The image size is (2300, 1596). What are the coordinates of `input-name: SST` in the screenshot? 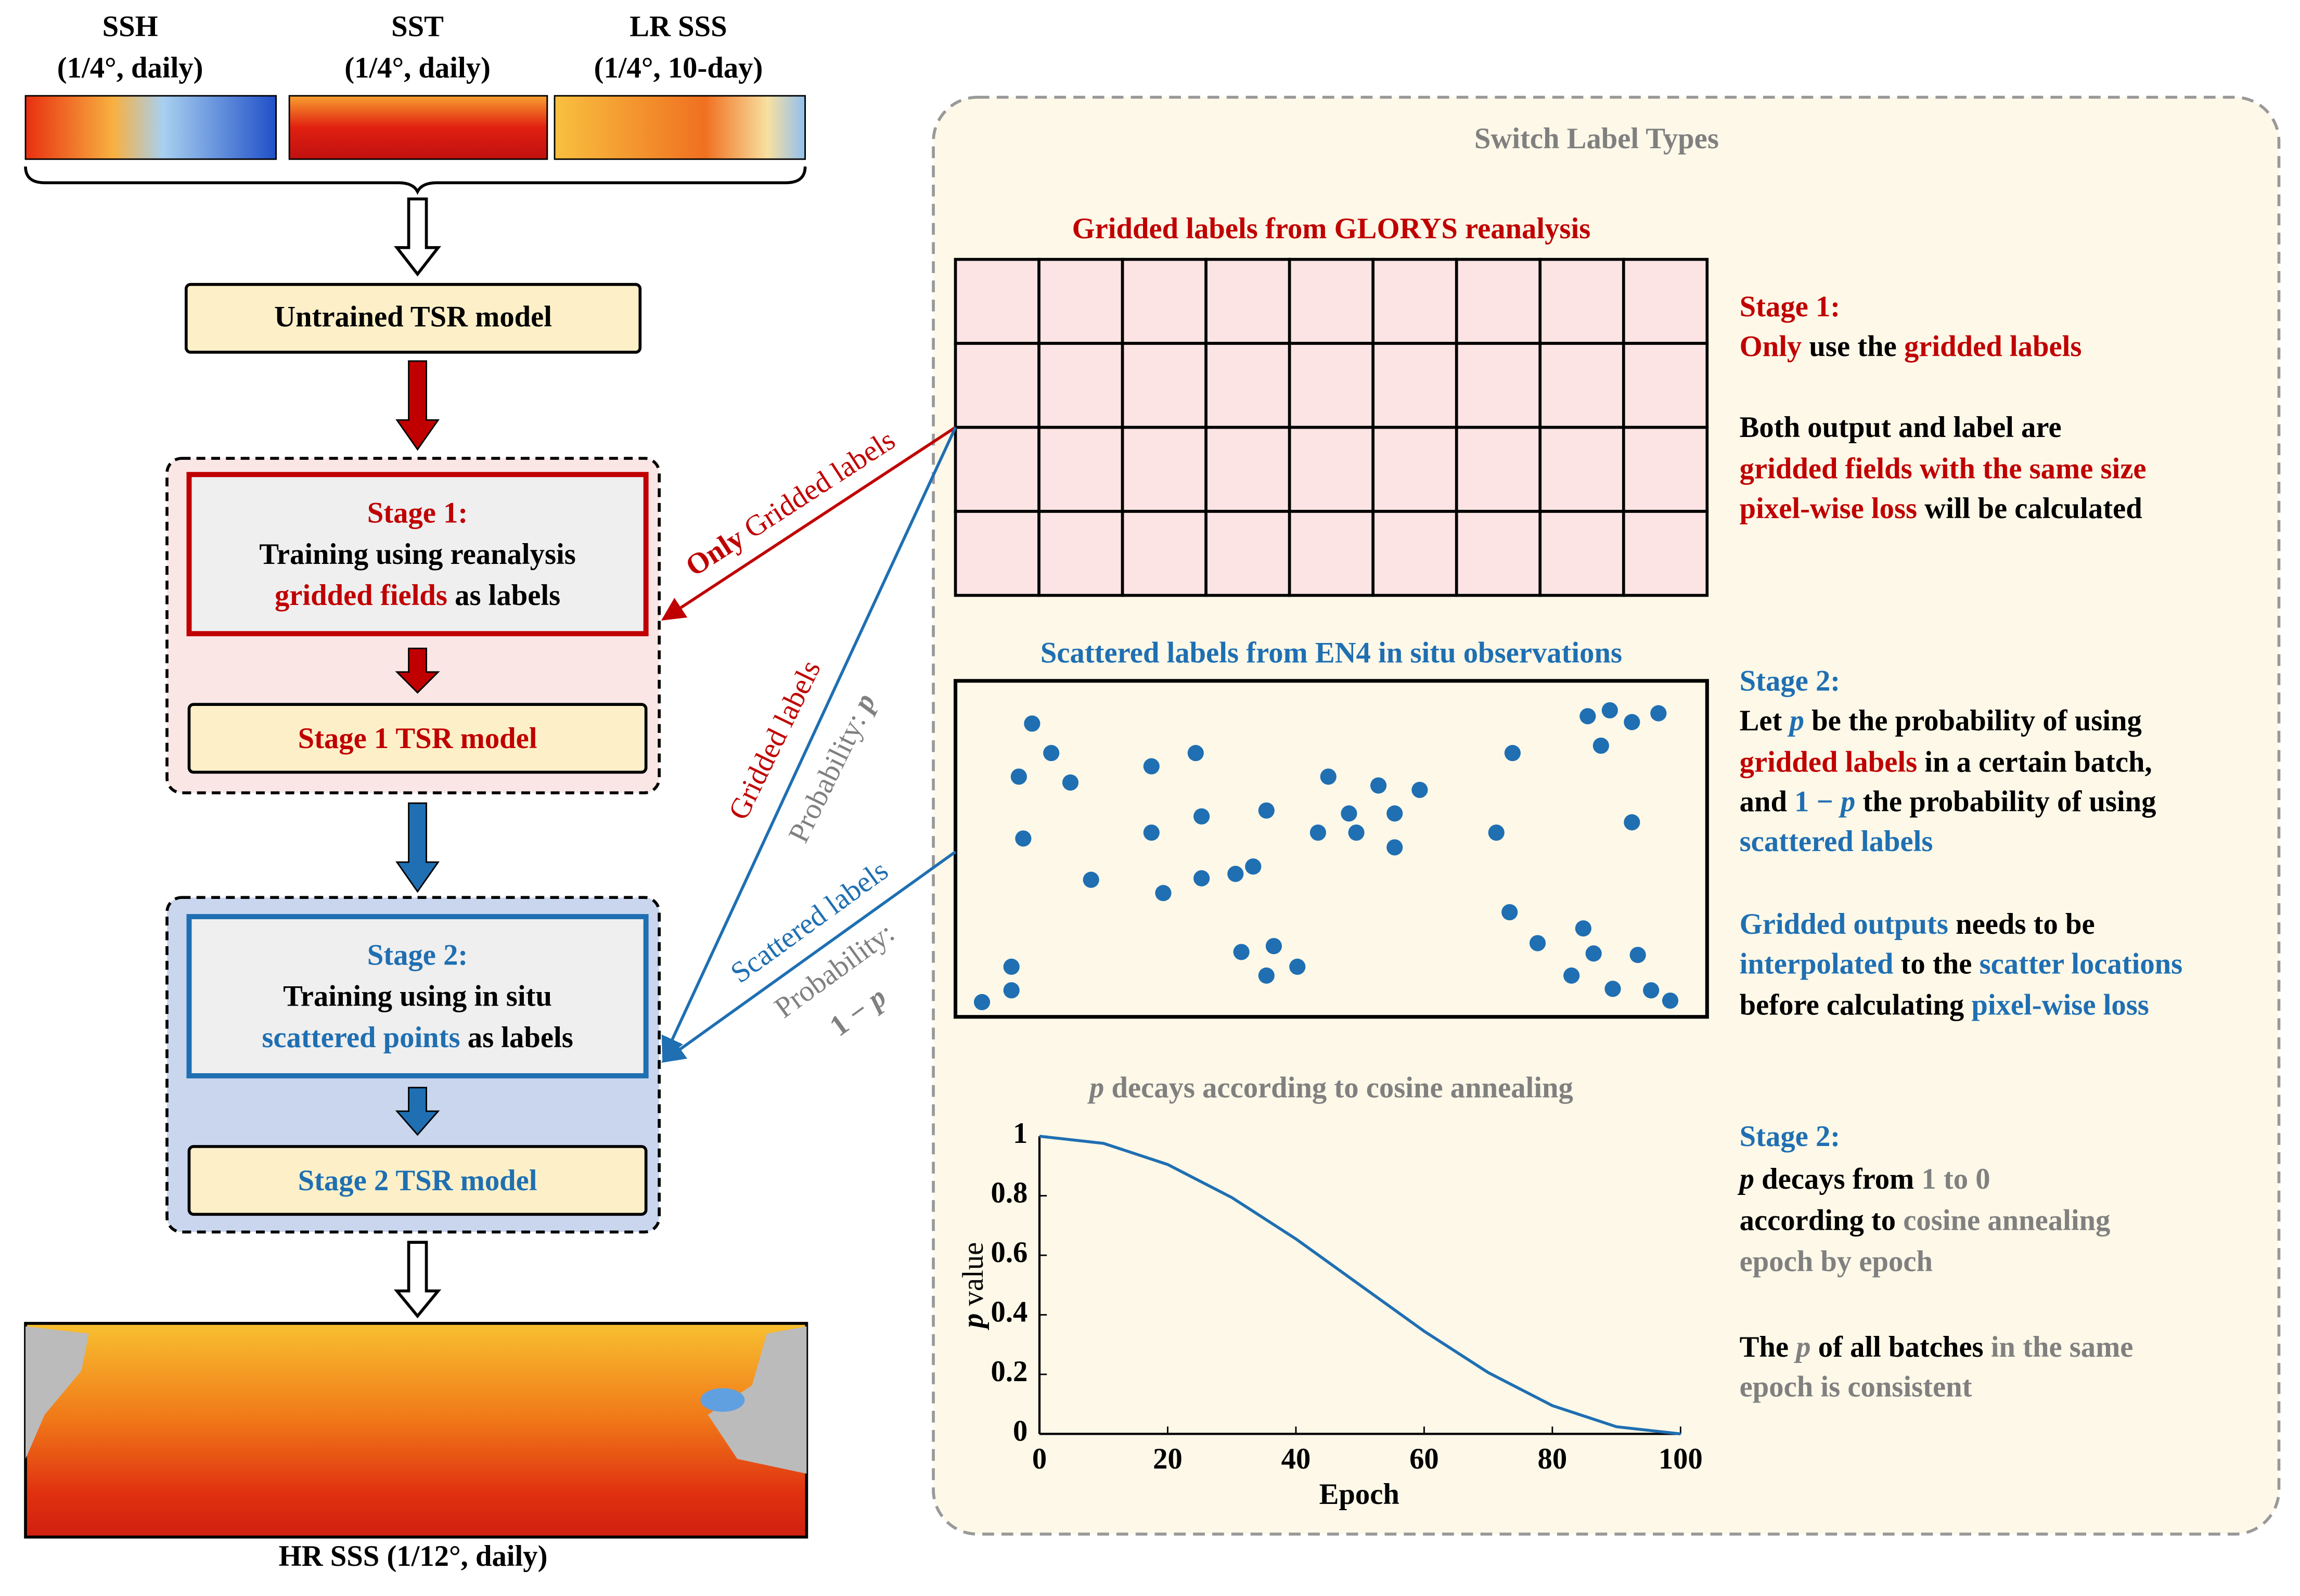 It's located at (417, 27).